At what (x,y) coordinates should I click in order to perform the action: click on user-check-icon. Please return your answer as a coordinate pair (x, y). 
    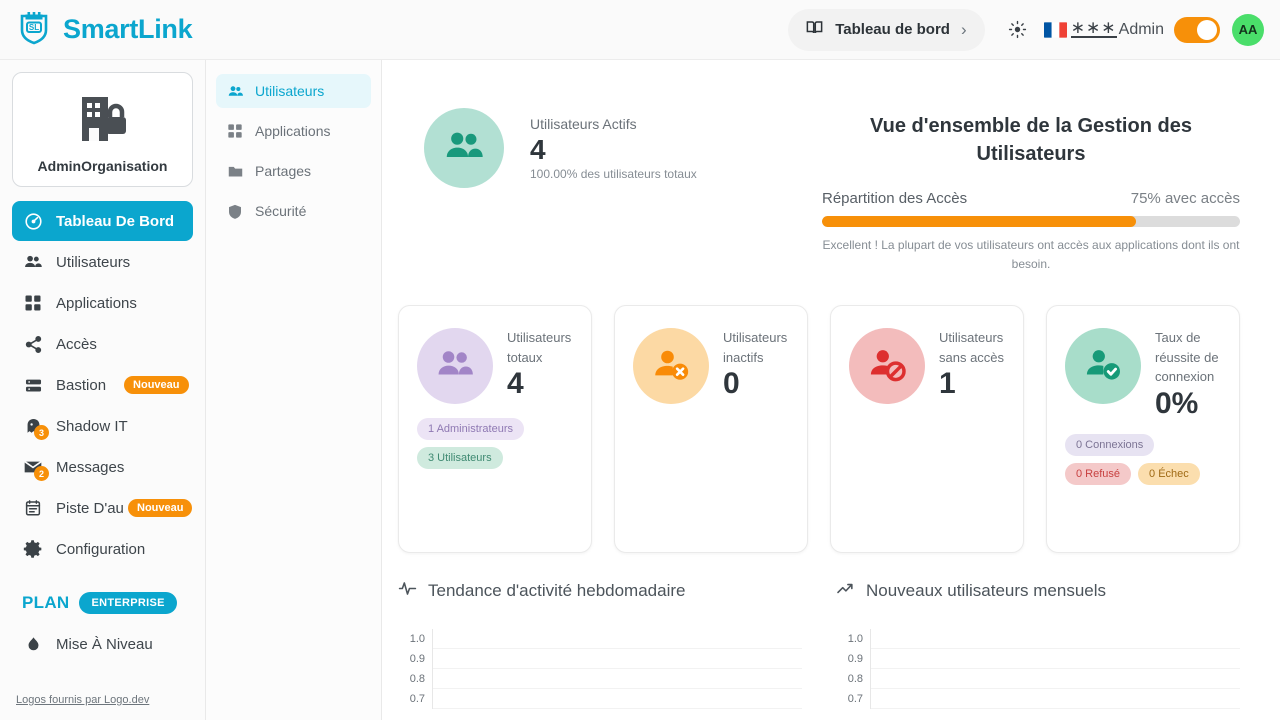
    Looking at the image, I should click on (1103, 366).